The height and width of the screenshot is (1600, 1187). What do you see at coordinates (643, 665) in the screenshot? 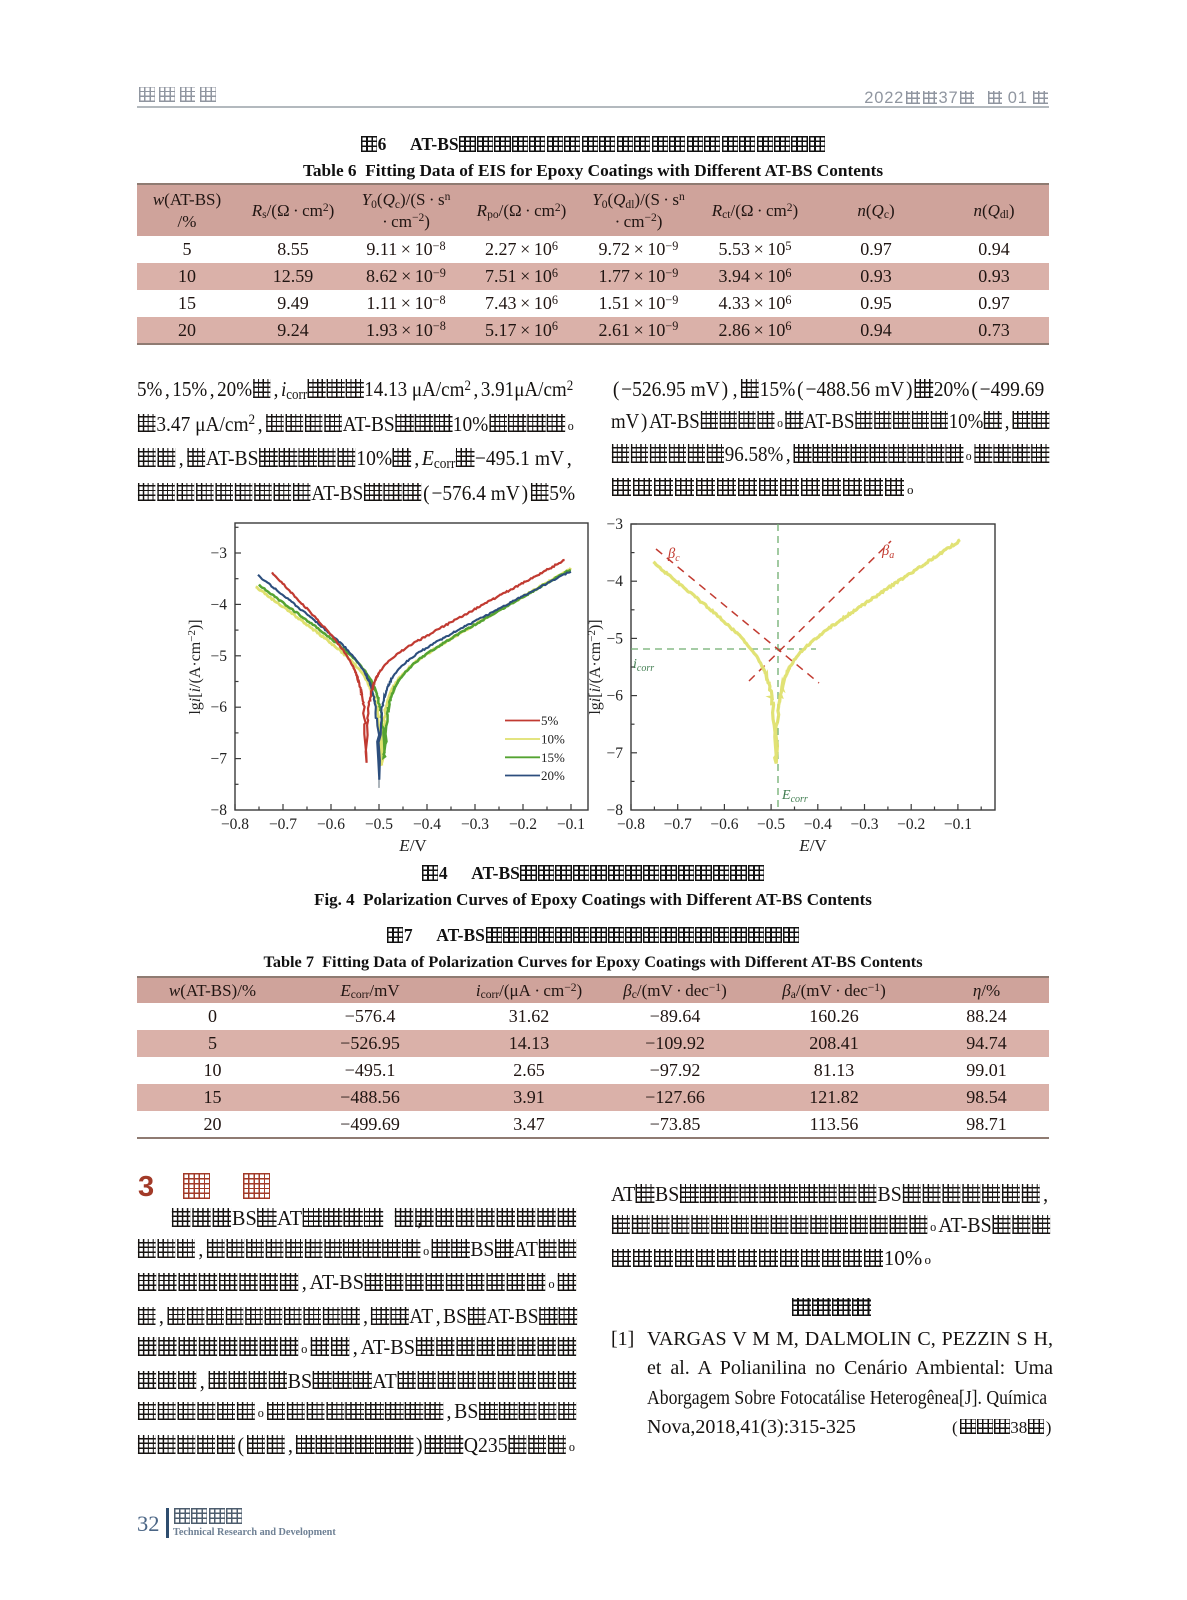
I see `svg-text: icorr` at bounding box center [643, 665].